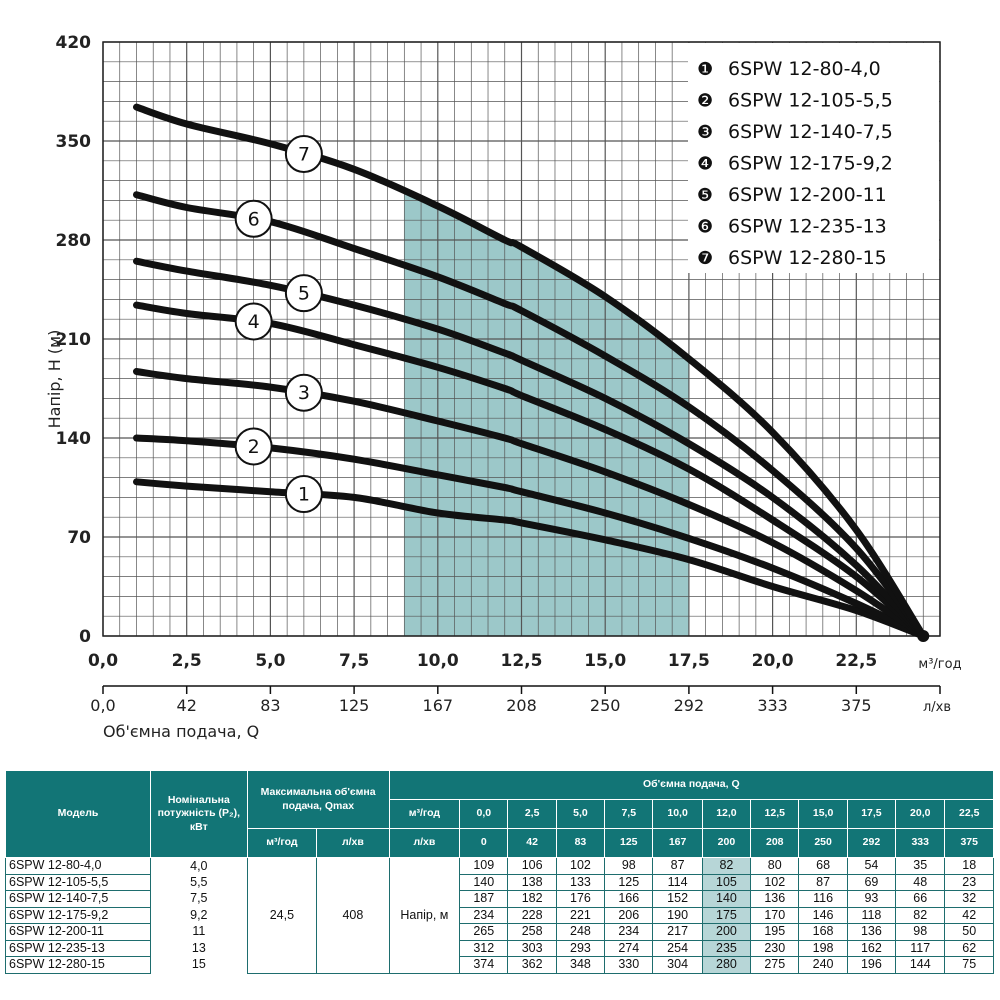 Image resolution: width=1000 pixels, height=1000 pixels. I want to click on head-value-cell: 198, so click(823, 948).